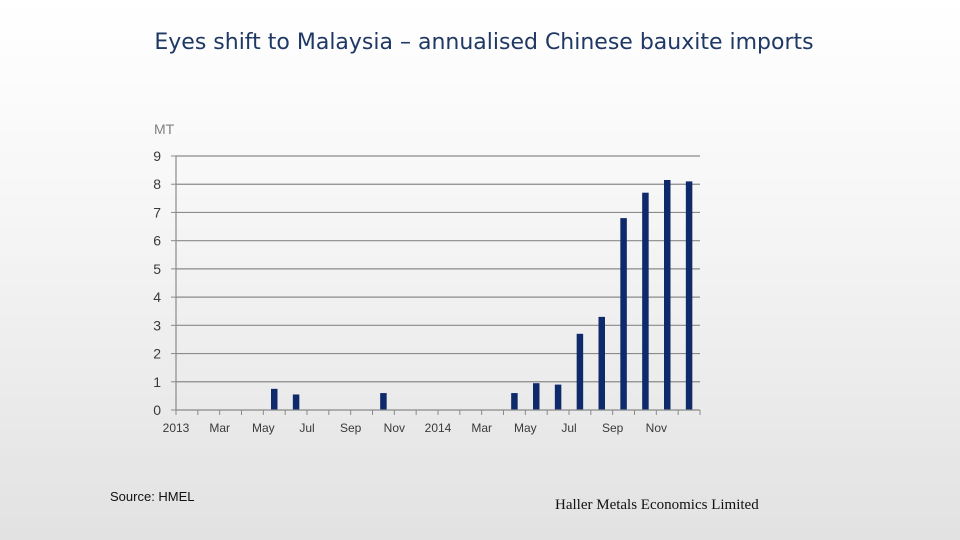  What do you see at coordinates (157, 382) in the screenshot?
I see `y-tick-label: 1` at bounding box center [157, 382].